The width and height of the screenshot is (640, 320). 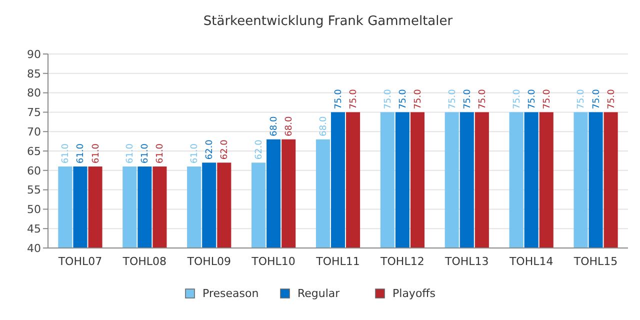 What do you see at coordinates (208, 261) in the screenshot?
I see `x-tick-label: TOHL09` at bounding box center [208, 261].